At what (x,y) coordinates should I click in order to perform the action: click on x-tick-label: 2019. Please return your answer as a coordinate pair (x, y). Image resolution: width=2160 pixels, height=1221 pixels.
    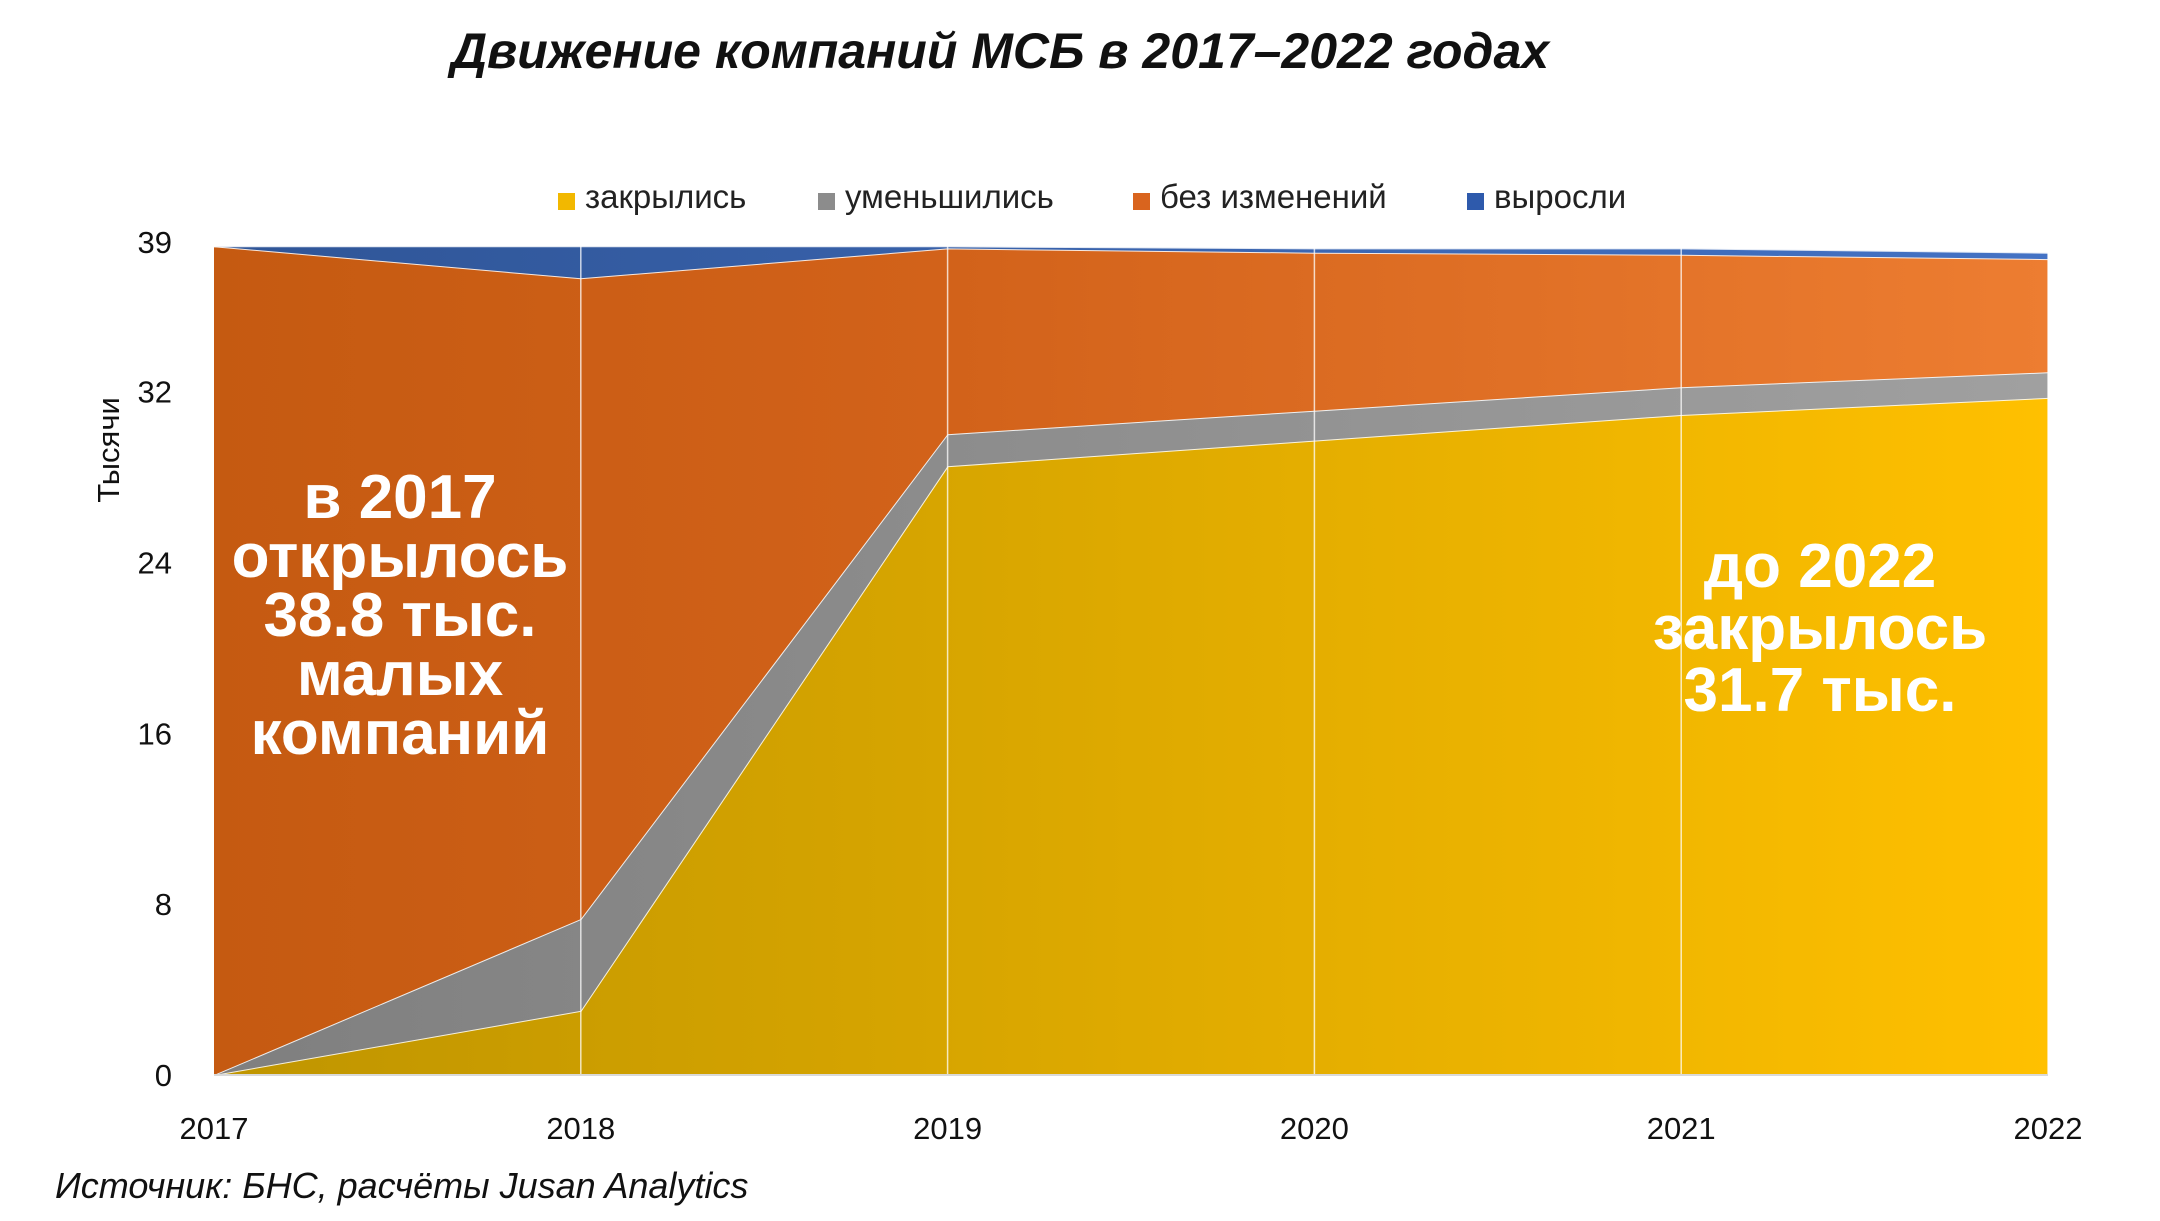
    Looking at the image, I should click on (947, 1128).